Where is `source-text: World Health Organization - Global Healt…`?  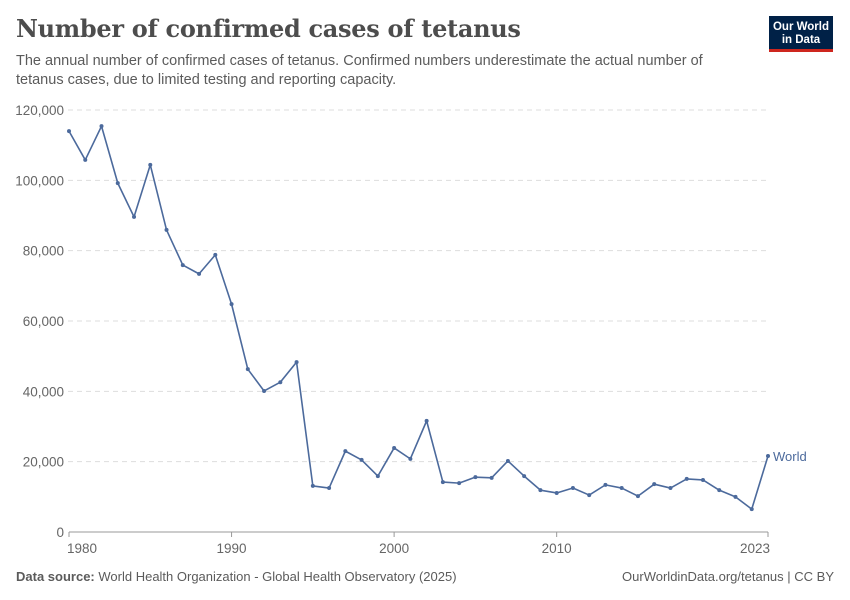
source-text: World Health Organization - Global Healt… is located at coordinates (277, 576).